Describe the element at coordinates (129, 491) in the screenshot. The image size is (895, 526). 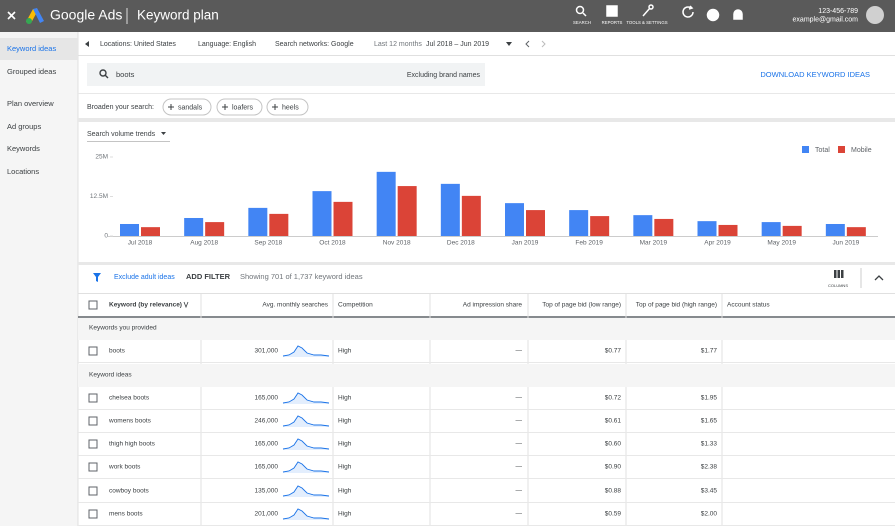
I see `keyword: cowboy boots` at that location.